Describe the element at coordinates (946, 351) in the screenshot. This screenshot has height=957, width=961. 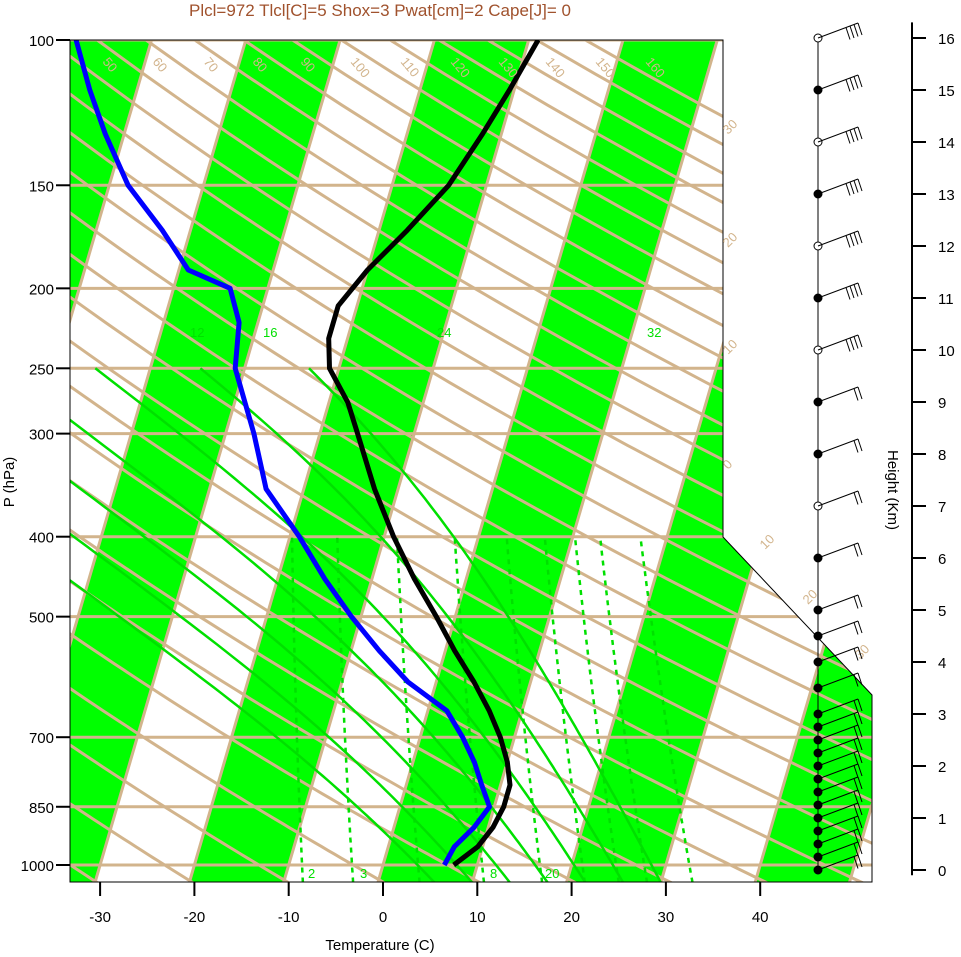
I see `height-tick-label: 10` at that location.